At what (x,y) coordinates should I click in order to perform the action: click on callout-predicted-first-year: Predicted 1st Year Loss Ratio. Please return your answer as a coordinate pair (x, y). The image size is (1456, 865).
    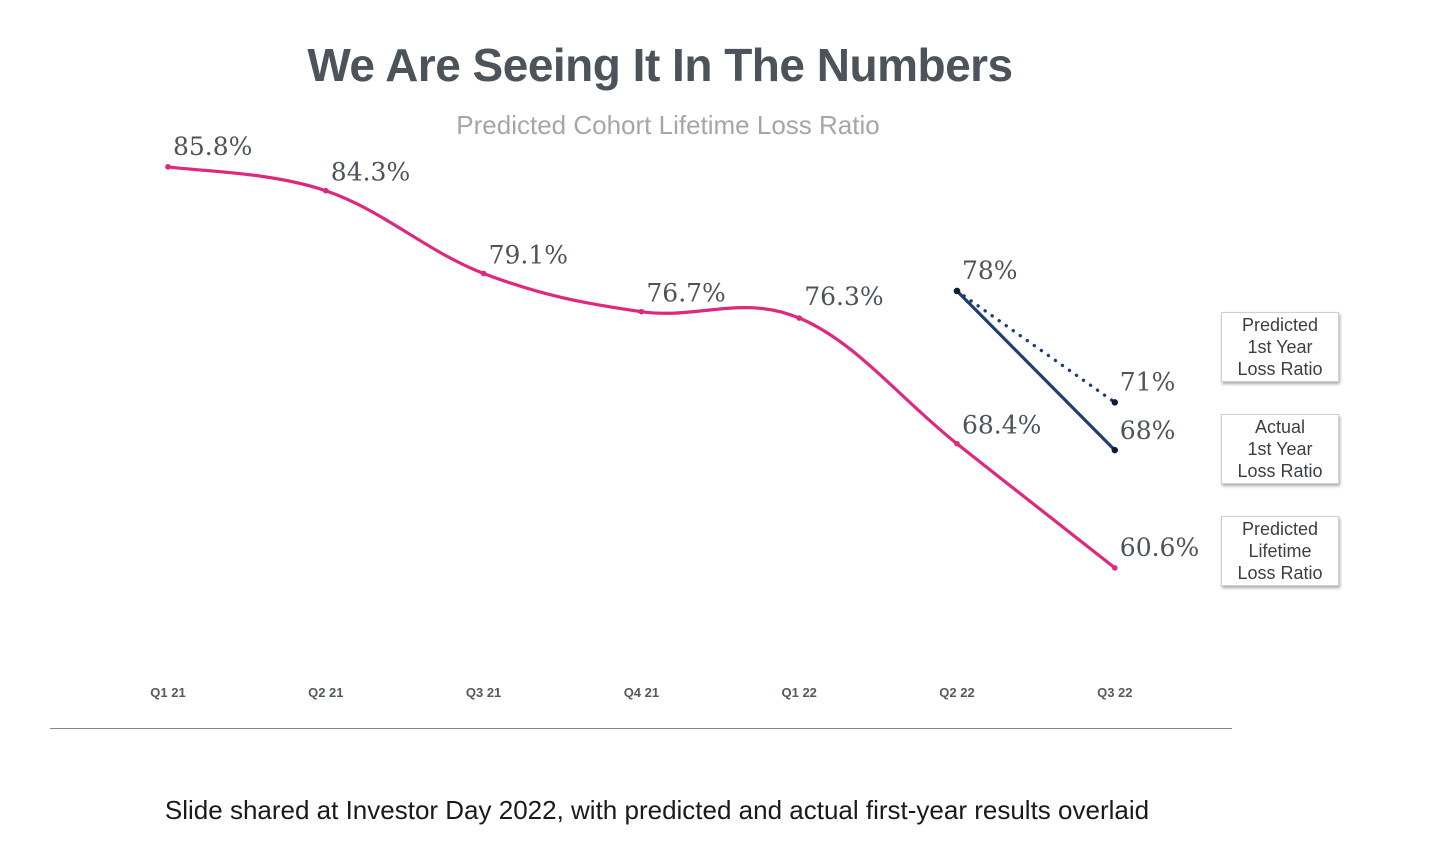
    Looking at the image, I should click on (1280, 347).